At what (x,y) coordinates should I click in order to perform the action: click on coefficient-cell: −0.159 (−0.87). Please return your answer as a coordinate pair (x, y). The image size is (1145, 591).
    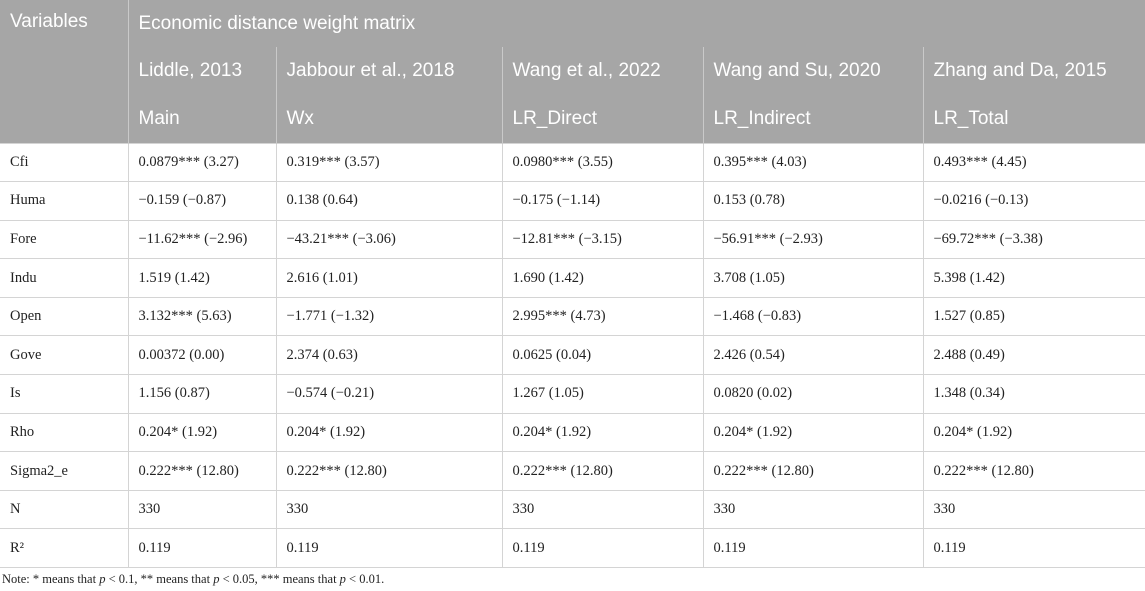
    Looking at the image, I should click on (201, 201).